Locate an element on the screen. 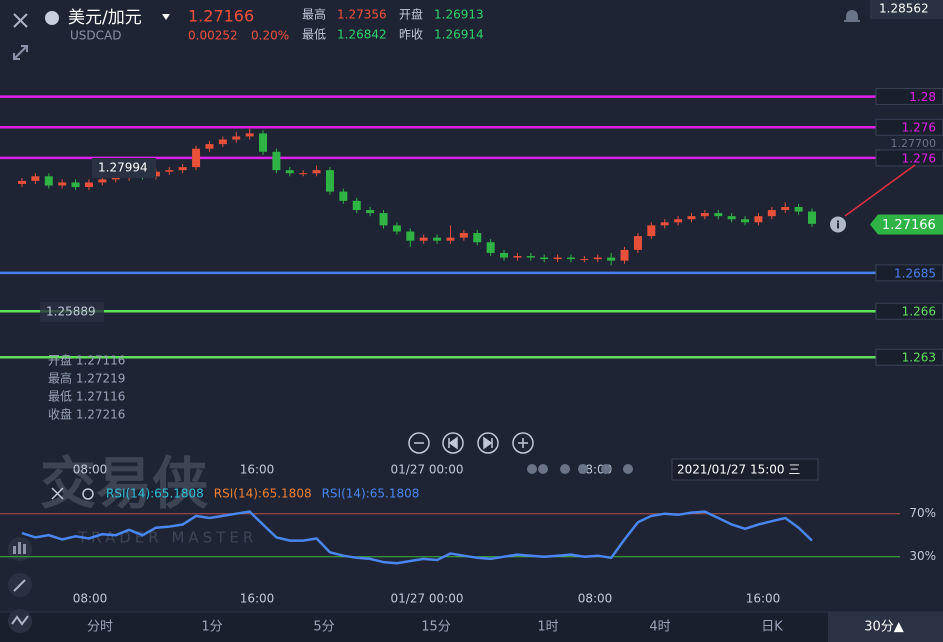 The height and width of the screenshot is (642, 943). price-line-label: 1.263 is located at coordinates (919, 358).